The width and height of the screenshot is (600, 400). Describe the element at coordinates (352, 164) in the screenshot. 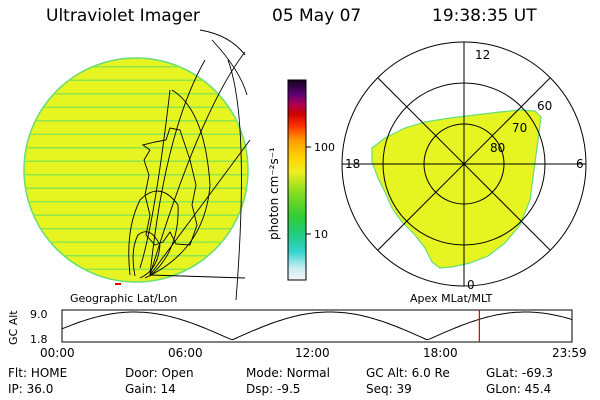

I see `mlt-label-18: 18` at that location.